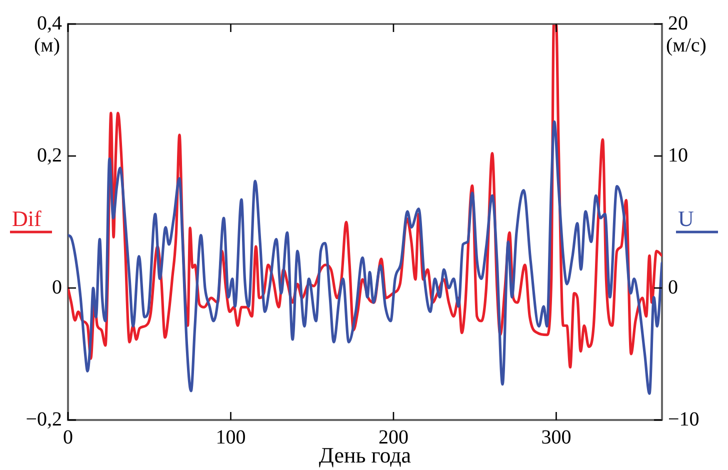 The height and width of the screenshot is (470, 728). I want to click on y-tick-label: 0,2, so click(49, 155).